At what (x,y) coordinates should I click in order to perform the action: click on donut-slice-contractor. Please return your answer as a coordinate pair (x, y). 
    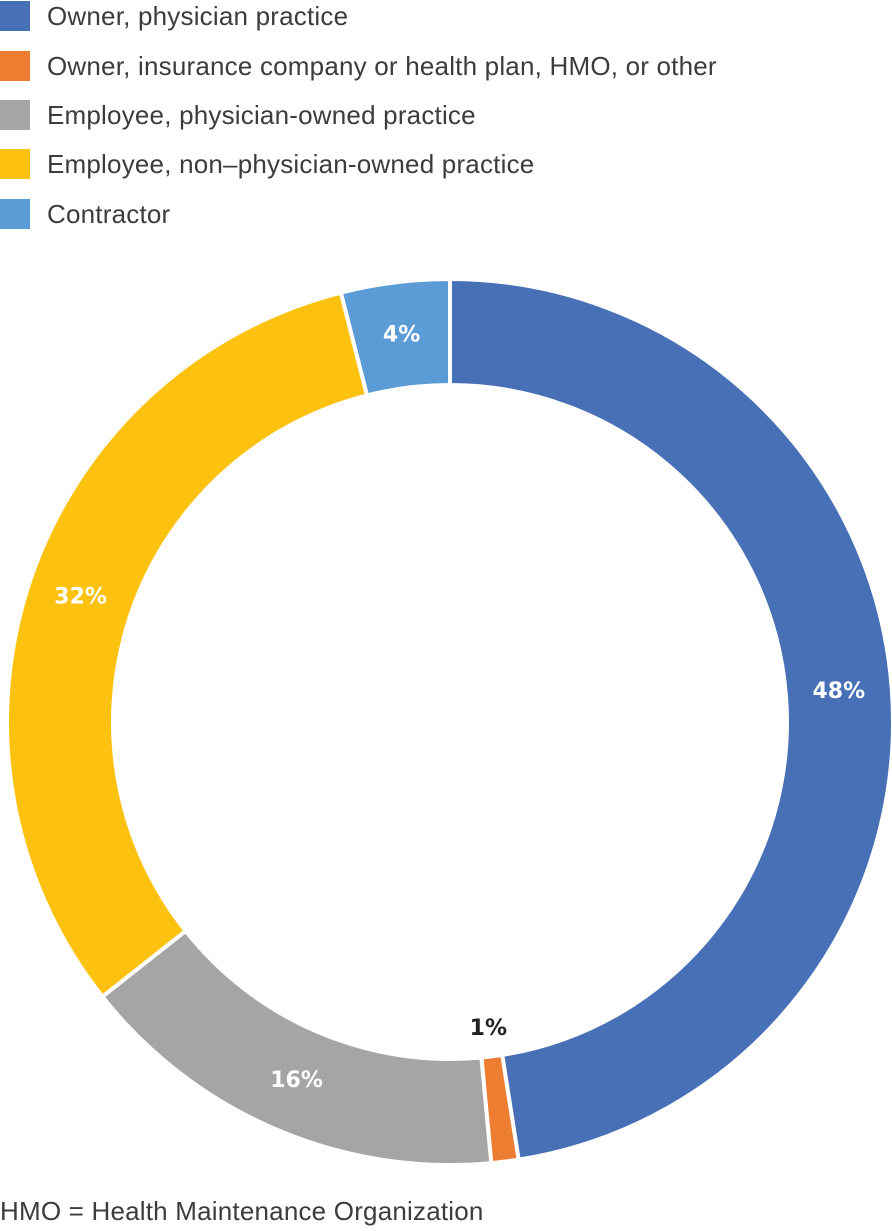
    Looking at the image, I should click on (395, 337).